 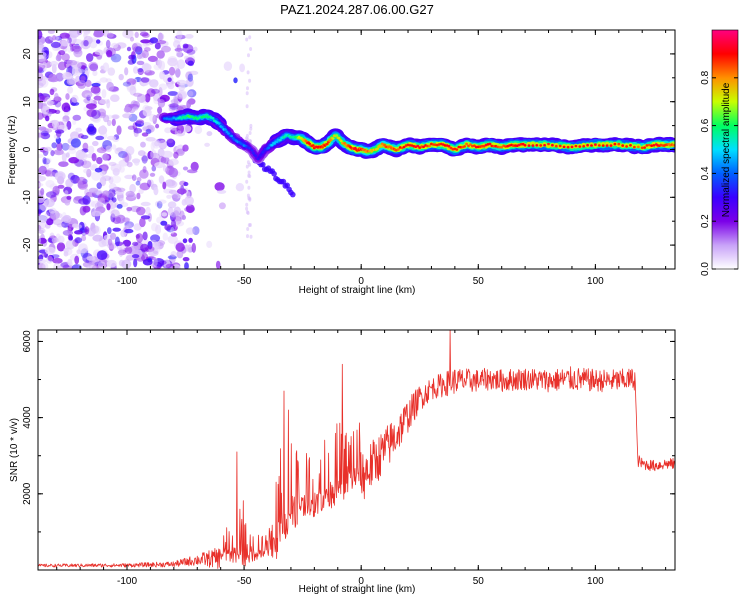 I want to click on figure-title: PAZ1.2024.287.06.00.G27, so click(x=357, y=9).